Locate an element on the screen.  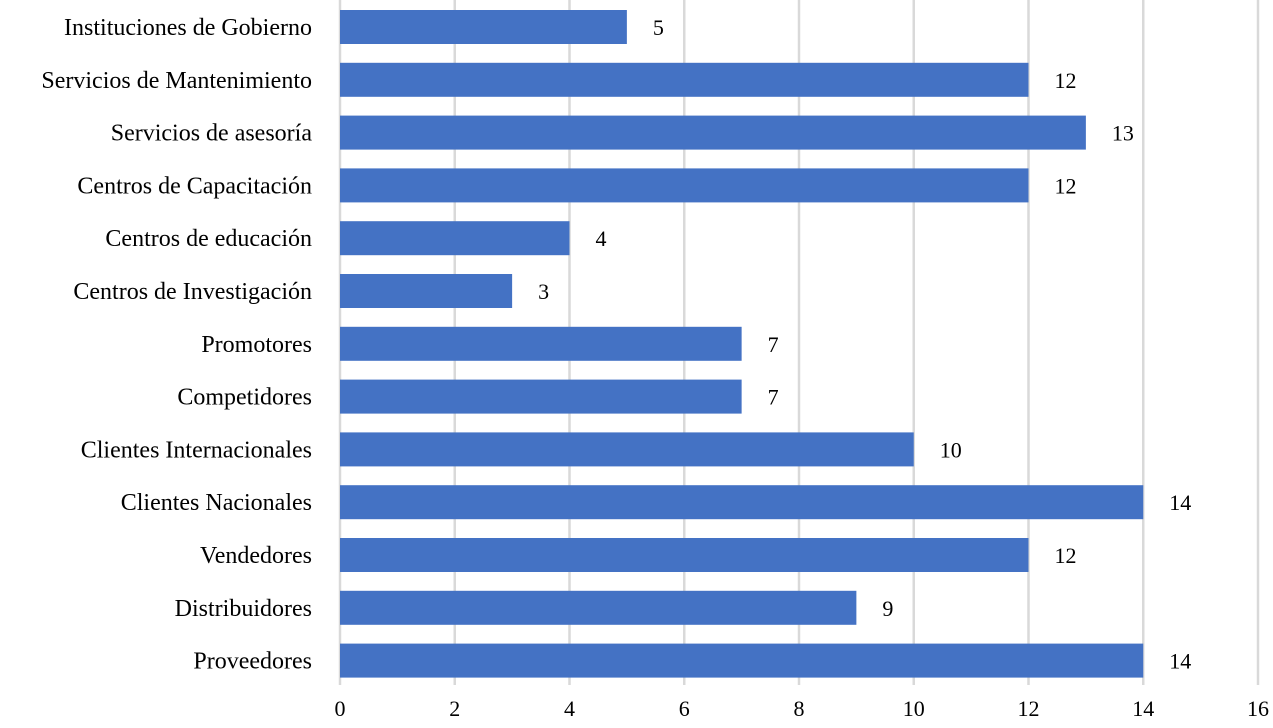
x-tick-label: 4 is located at coordinates (569, 708).